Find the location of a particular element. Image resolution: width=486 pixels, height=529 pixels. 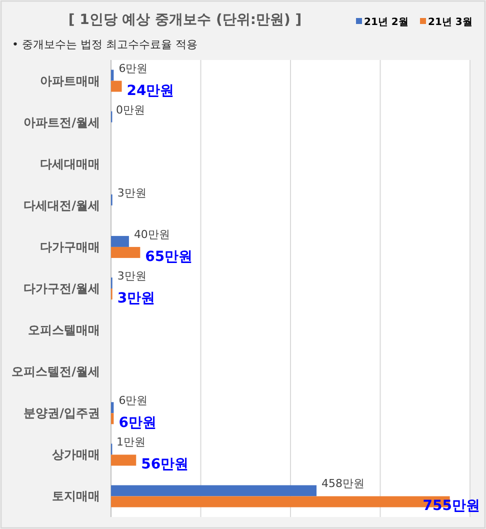

category: 아파트매매 is located at coordinates (70, 81).